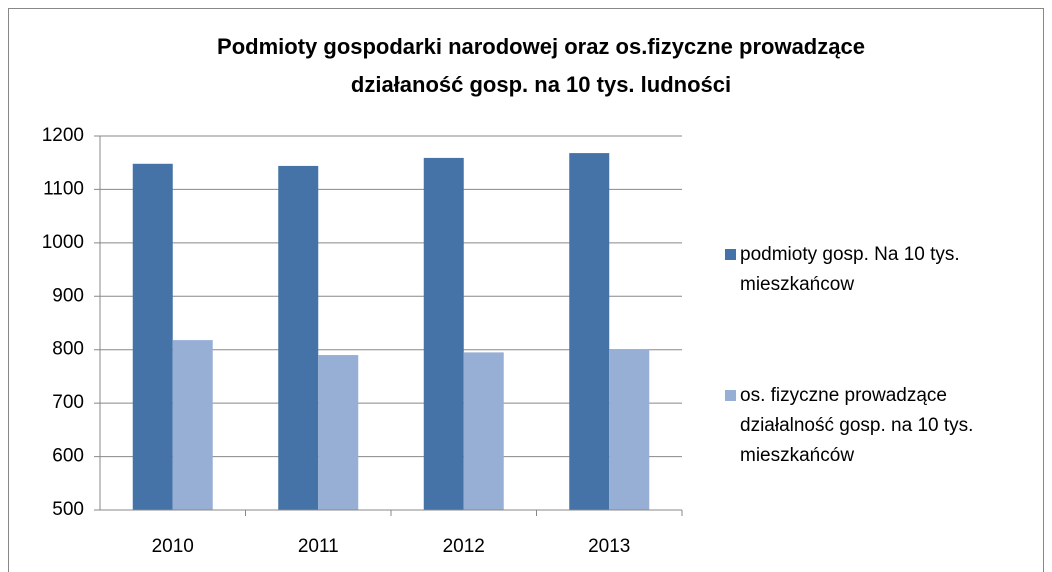 This screenshot has height=572, width=1052. I want to click on y-tick-label: 800, so click(68, 349).